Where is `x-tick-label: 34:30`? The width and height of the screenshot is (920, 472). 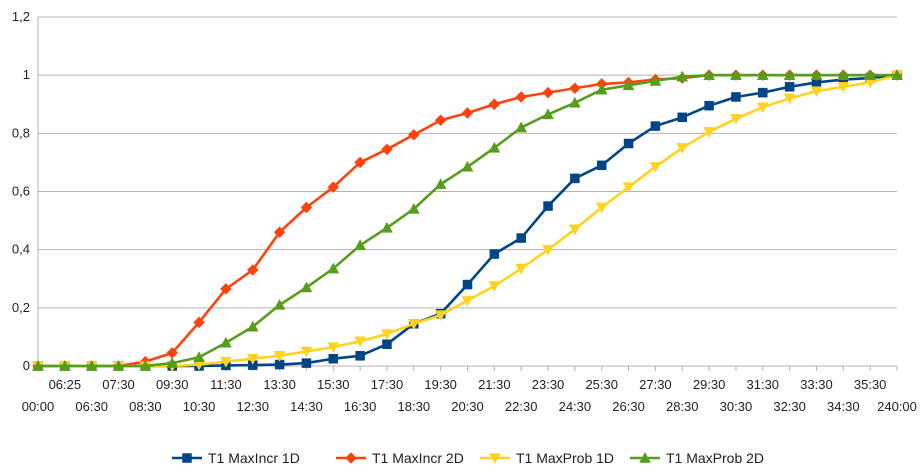 x-tick-label: 34:30 is located at coordinates (843, 406).